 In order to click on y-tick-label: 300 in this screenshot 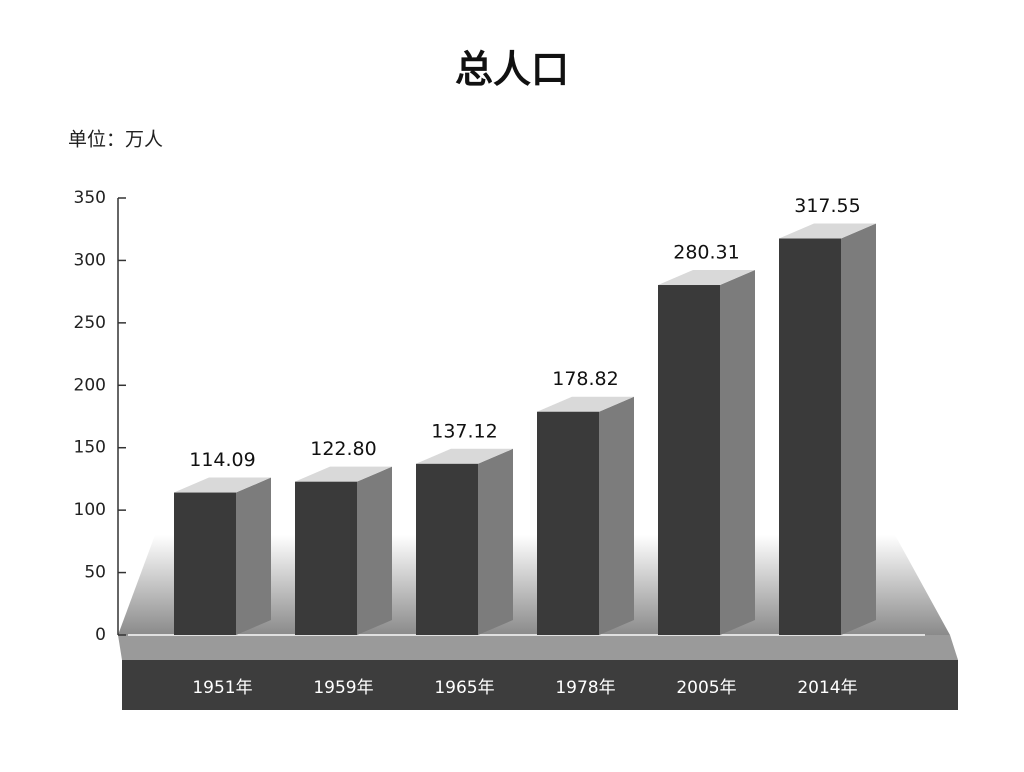, I will do `click(90, 260)`.